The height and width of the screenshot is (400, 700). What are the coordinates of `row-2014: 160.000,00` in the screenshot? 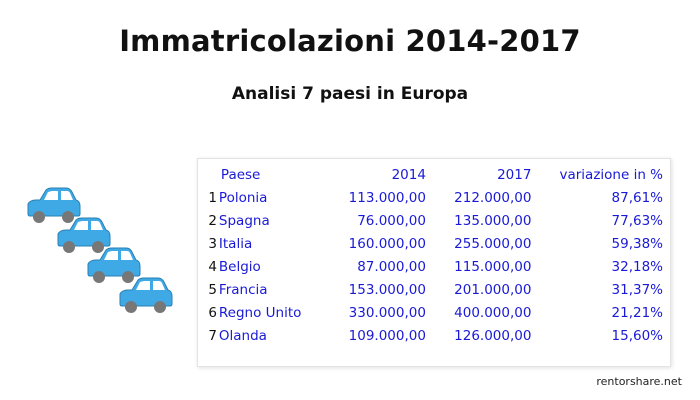 It's located at (387, 243).